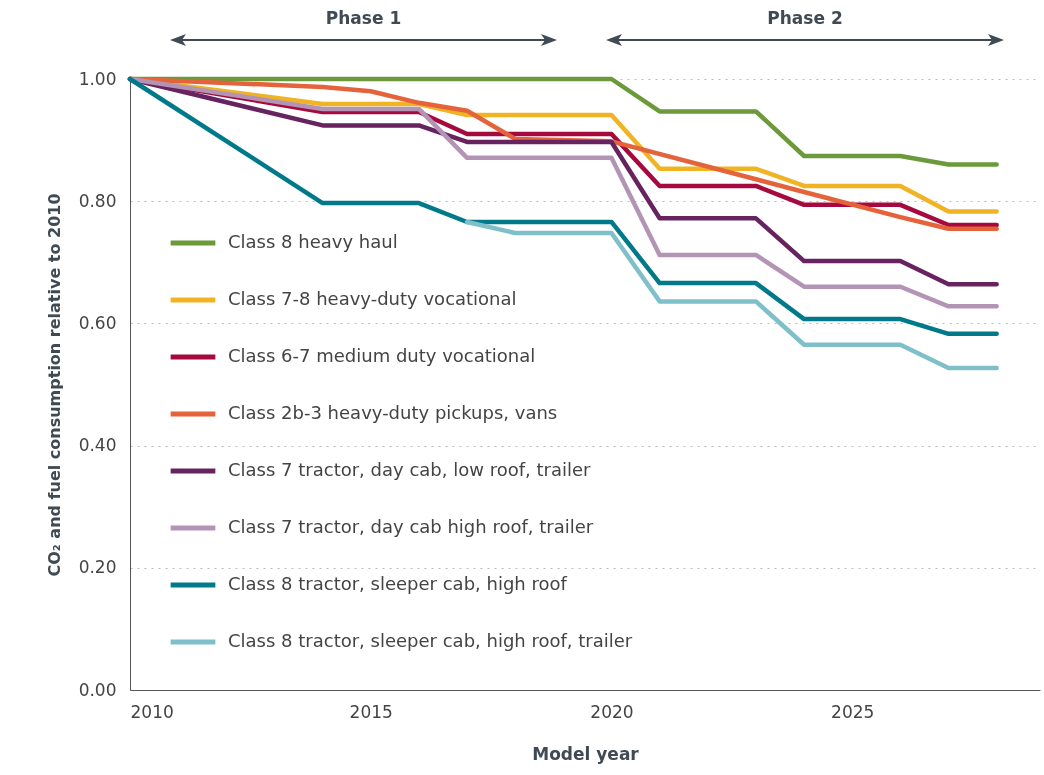 The image size is (1044, 775). What do you see at coordinates (363, 18) in the screenshot?
I see `text: Phase 1` at bounding box center [363, 18].